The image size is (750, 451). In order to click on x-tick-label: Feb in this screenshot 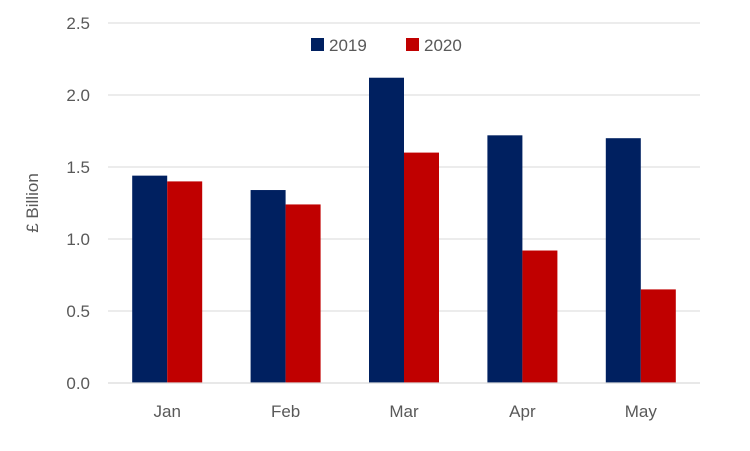, I will do `click(285, 411)`.